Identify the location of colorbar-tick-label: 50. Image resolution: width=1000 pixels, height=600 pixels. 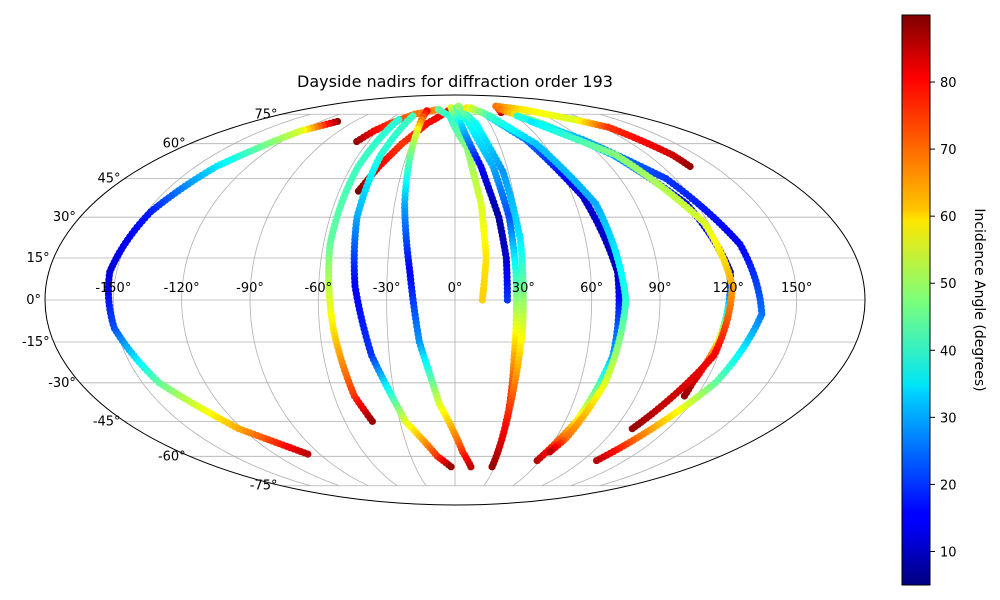
(948, 284).